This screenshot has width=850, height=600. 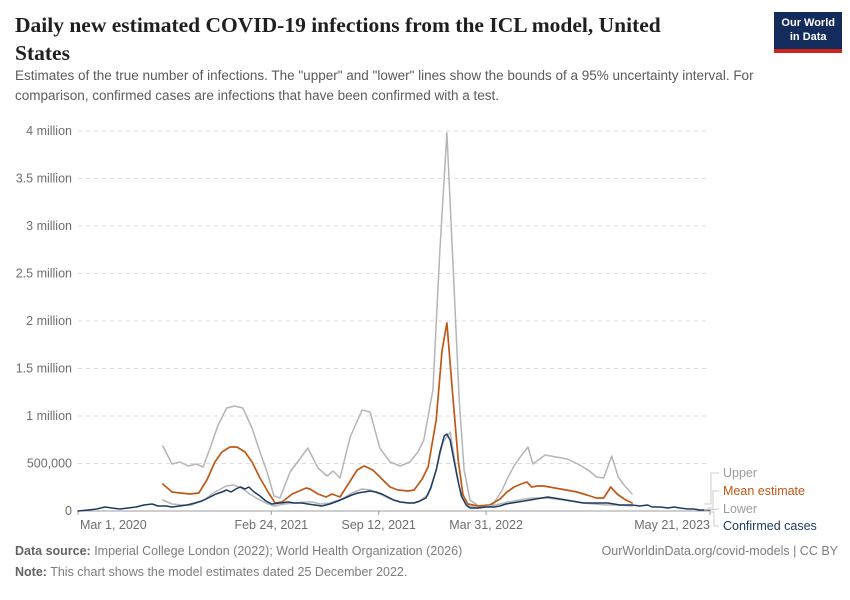 What do you see at coordinates (44, 179) in the screenshot?
I see `y-tick-label: 3.5 million` at bounding box center [44, 179].